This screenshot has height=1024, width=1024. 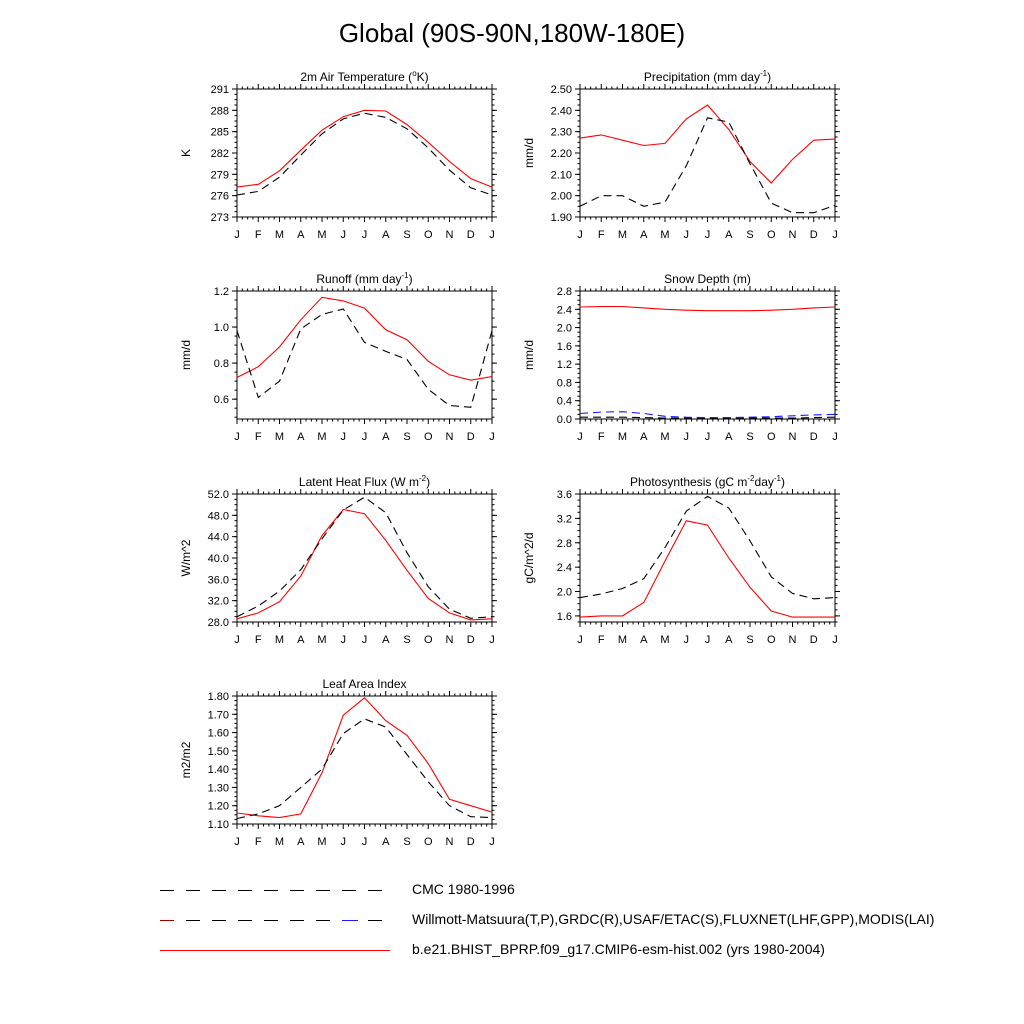 What do you see at coordinates (769, 77) in the screenshot?
I see `panel-2-title-part: )` at bounding box center [769, 77].